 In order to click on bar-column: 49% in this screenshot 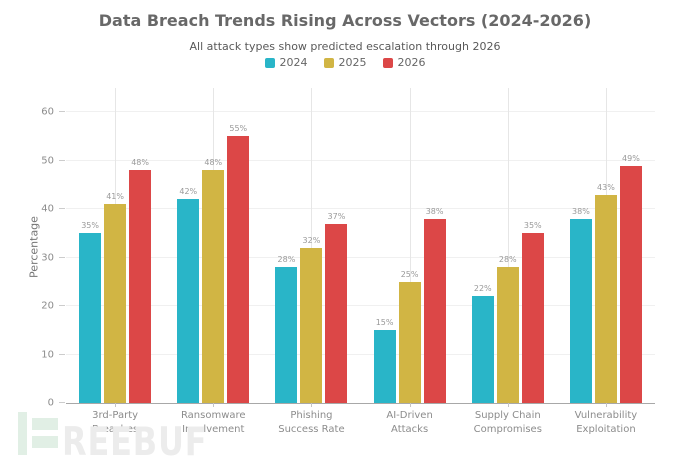, I will do `click(630, 245)`.